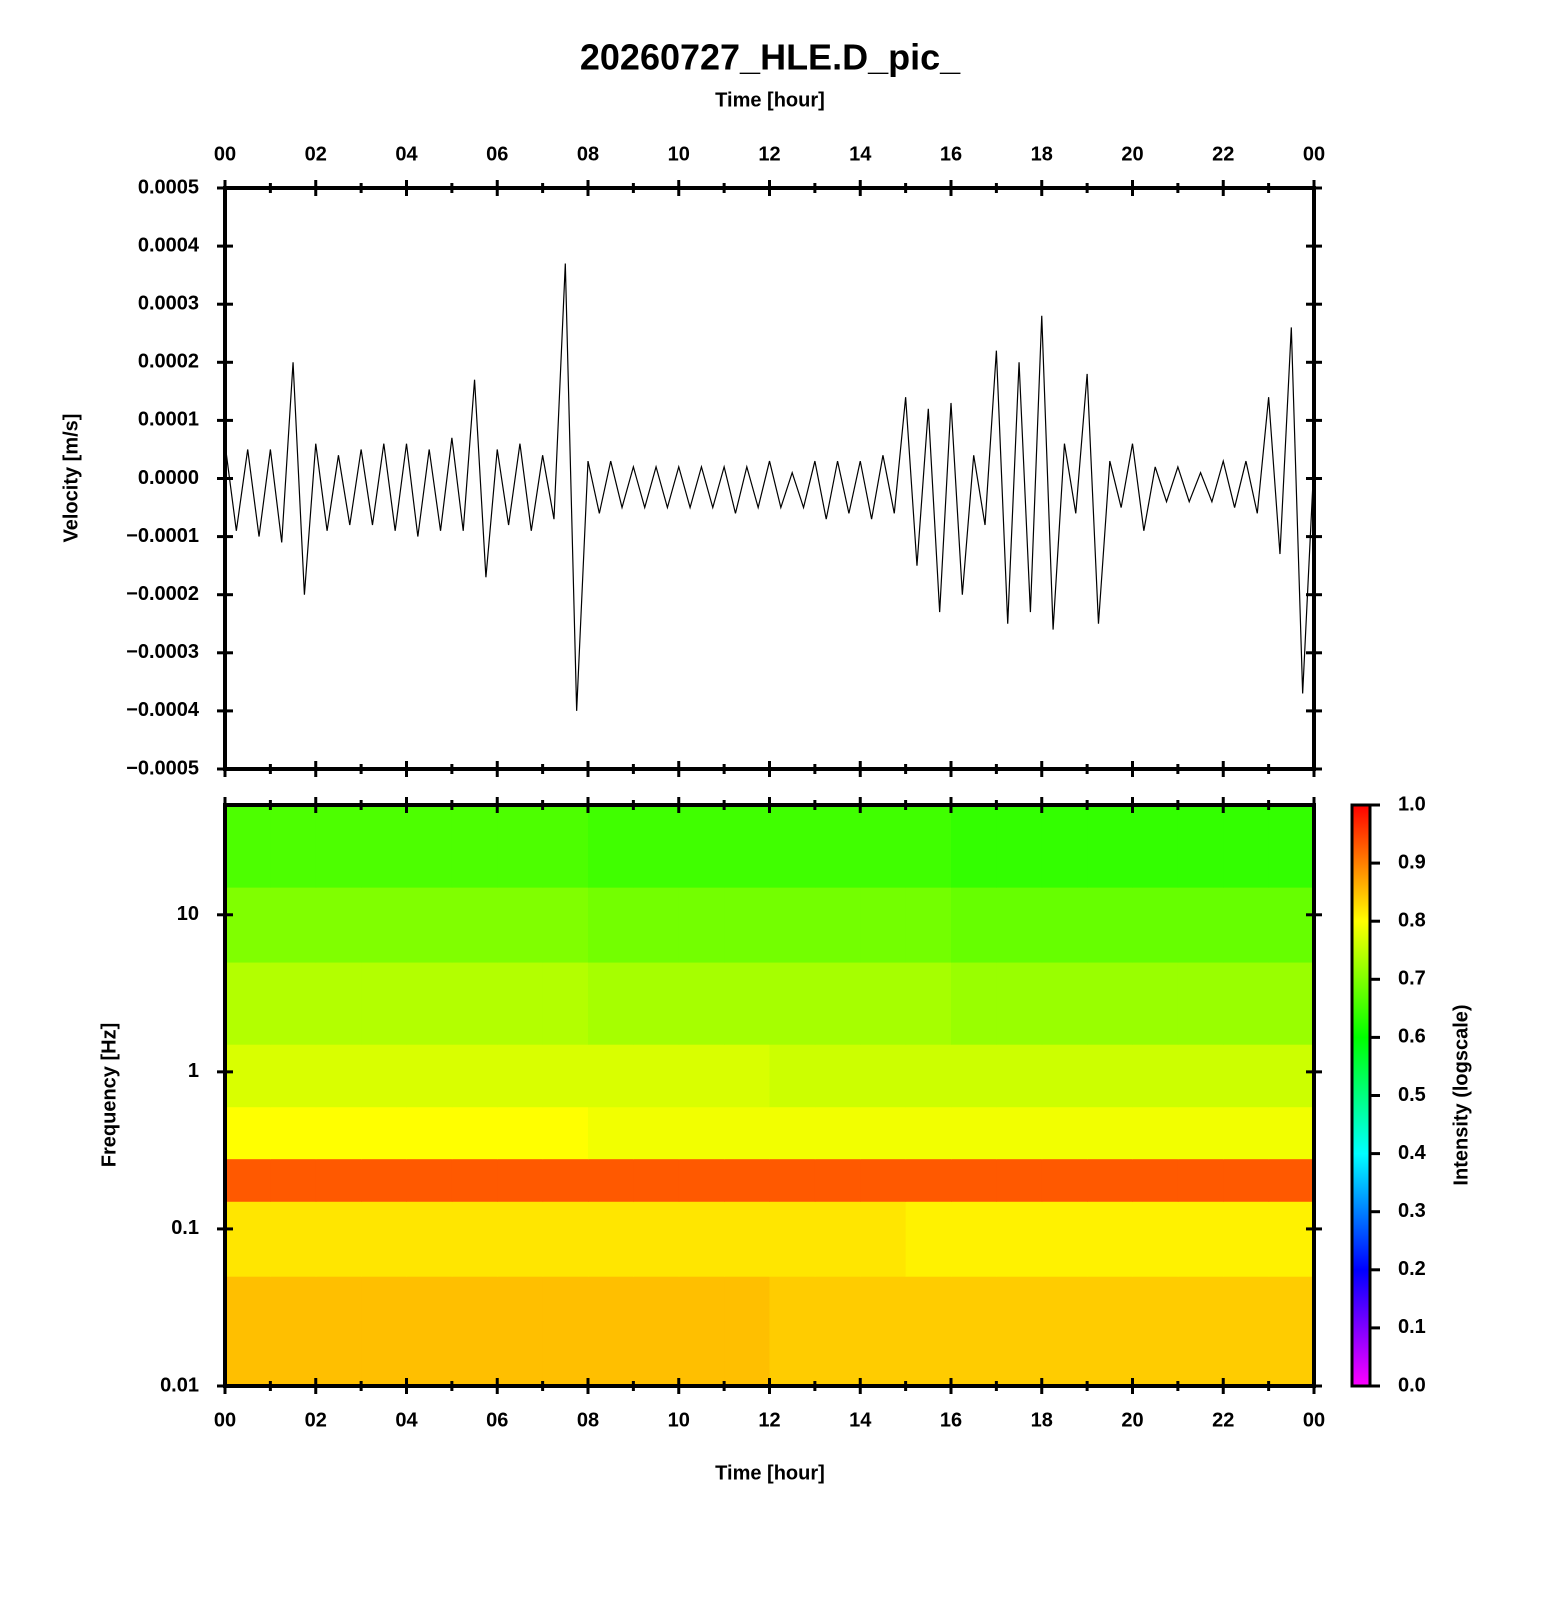 The height and width of the screenshot is (1600, 1556). What do you see at coordinates (860, 154) in the screenshot?
I see `x-tick-label: 14` at bounding box center [860, 154].